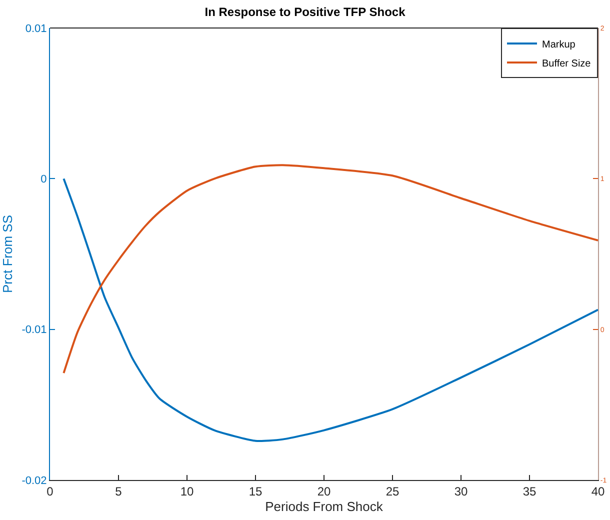 This screenshot has height=520, width=610. I want to click on x-tick-label: 40, so click(598, 491).